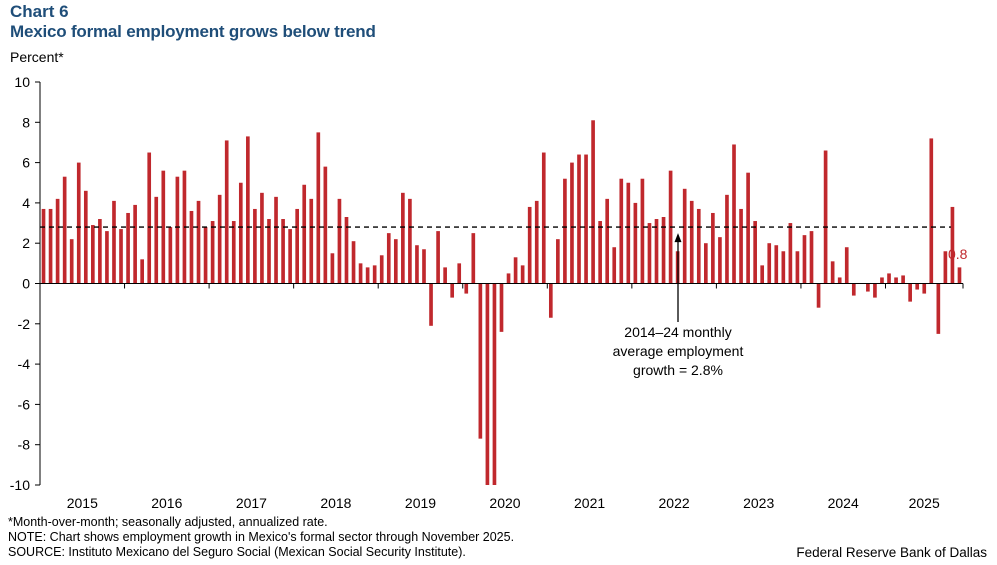 The height and width of the screenshot is (565, 997). I want to click on y-tick-label: -6, so click(24, 404).